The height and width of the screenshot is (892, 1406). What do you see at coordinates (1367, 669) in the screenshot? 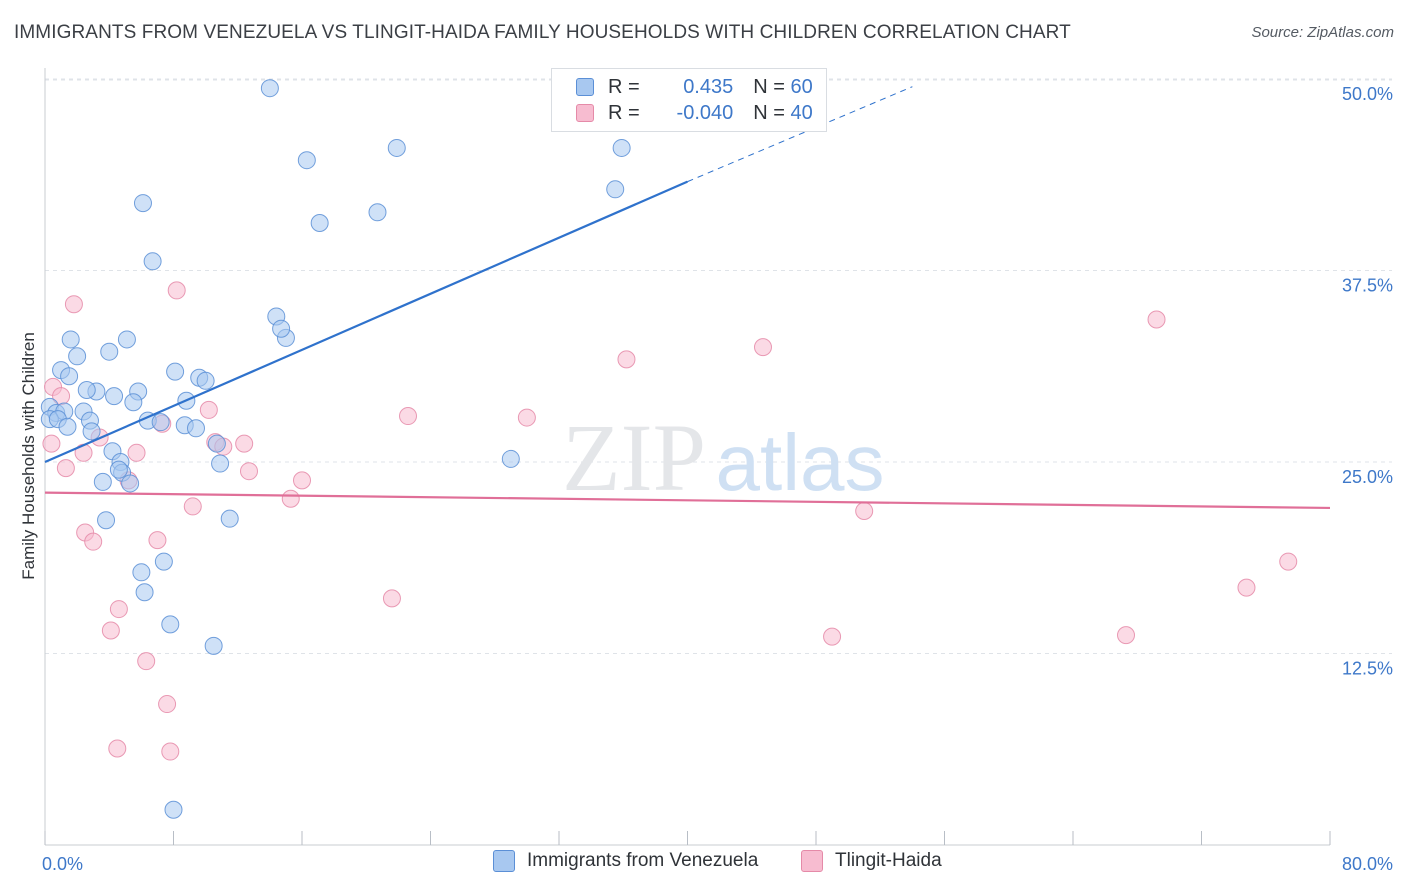
I see `y-tick-label: 12.5%` at bounding box center [1367, 669].